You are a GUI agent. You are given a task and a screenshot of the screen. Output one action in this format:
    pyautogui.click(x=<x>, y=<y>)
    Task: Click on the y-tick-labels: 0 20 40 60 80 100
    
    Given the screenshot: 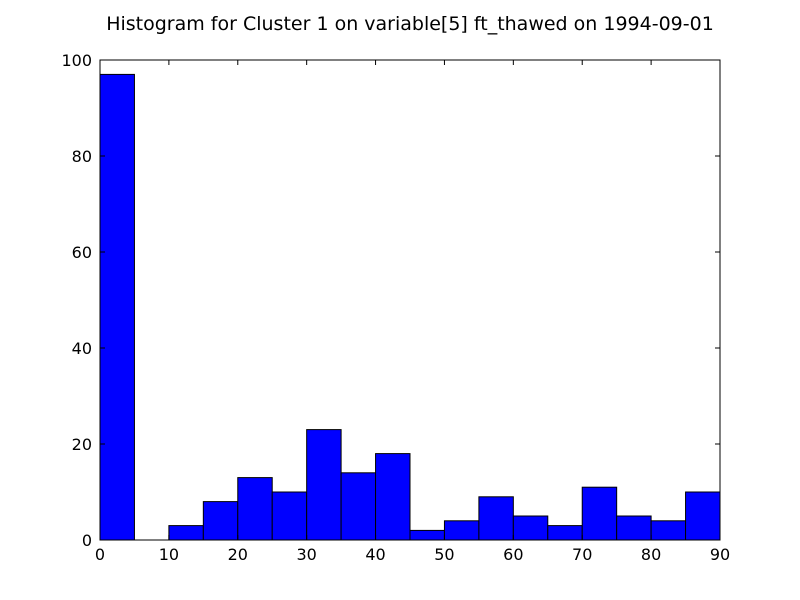 What is the action you would take?
    pyautogui.click(x=76, y=300)
    